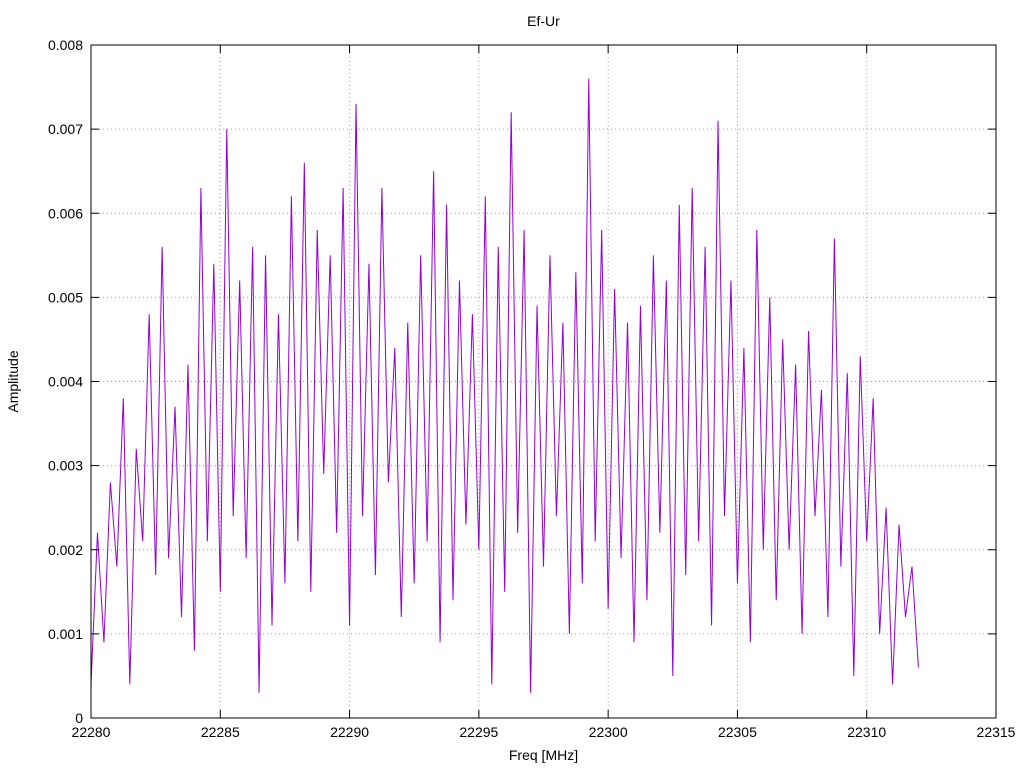 The height and width of the screenshot is (768, 1024). Describe the element at coordinates (13, 381) in the screenshot. I see `y-axis-label: Amplitude` at that location.